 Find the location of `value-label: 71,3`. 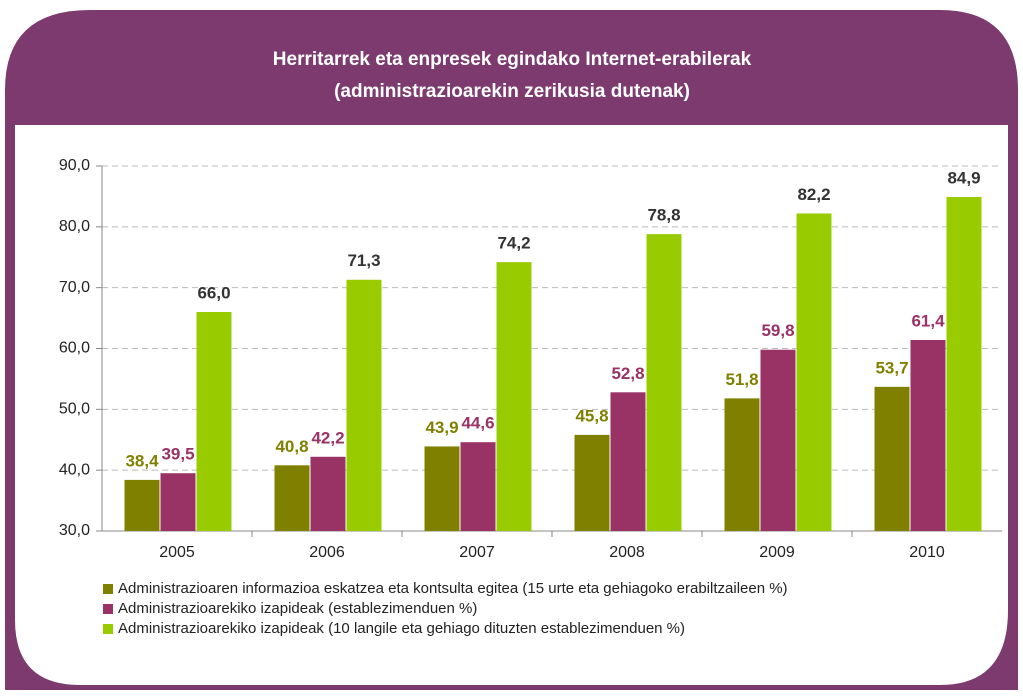

value-label: 71,3 is located at coordinates (363, 260).